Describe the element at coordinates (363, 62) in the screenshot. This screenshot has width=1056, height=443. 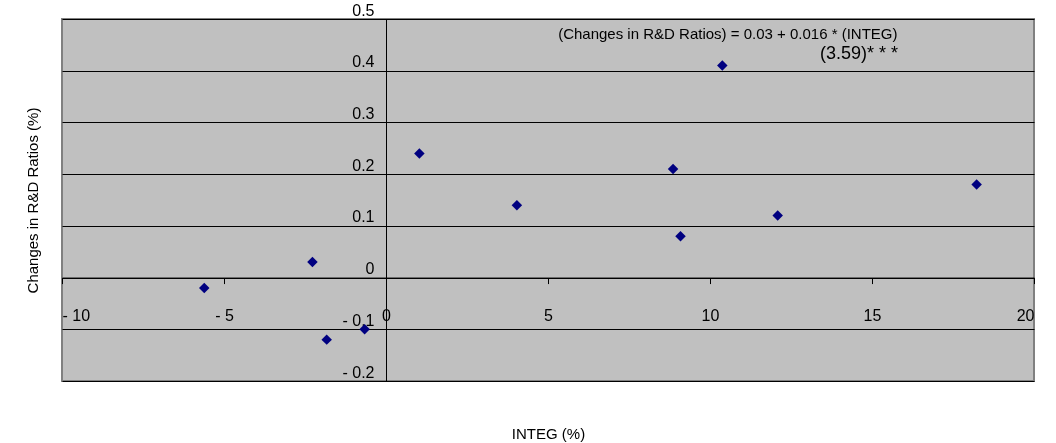
I see `y-tick-label: 0.4` at that location.